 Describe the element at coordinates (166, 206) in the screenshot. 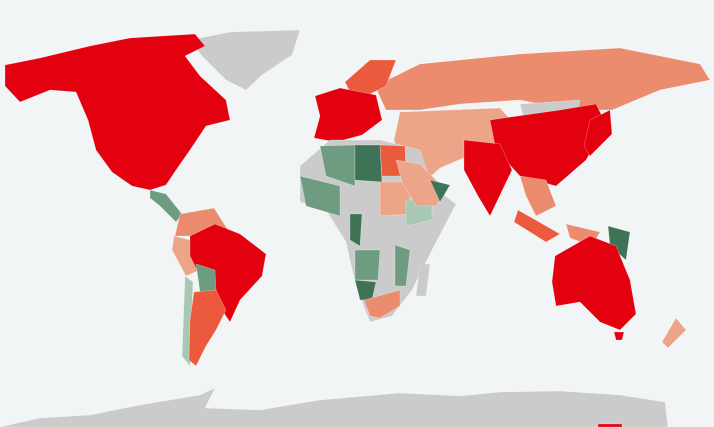

I see `region-central-america` at that location.